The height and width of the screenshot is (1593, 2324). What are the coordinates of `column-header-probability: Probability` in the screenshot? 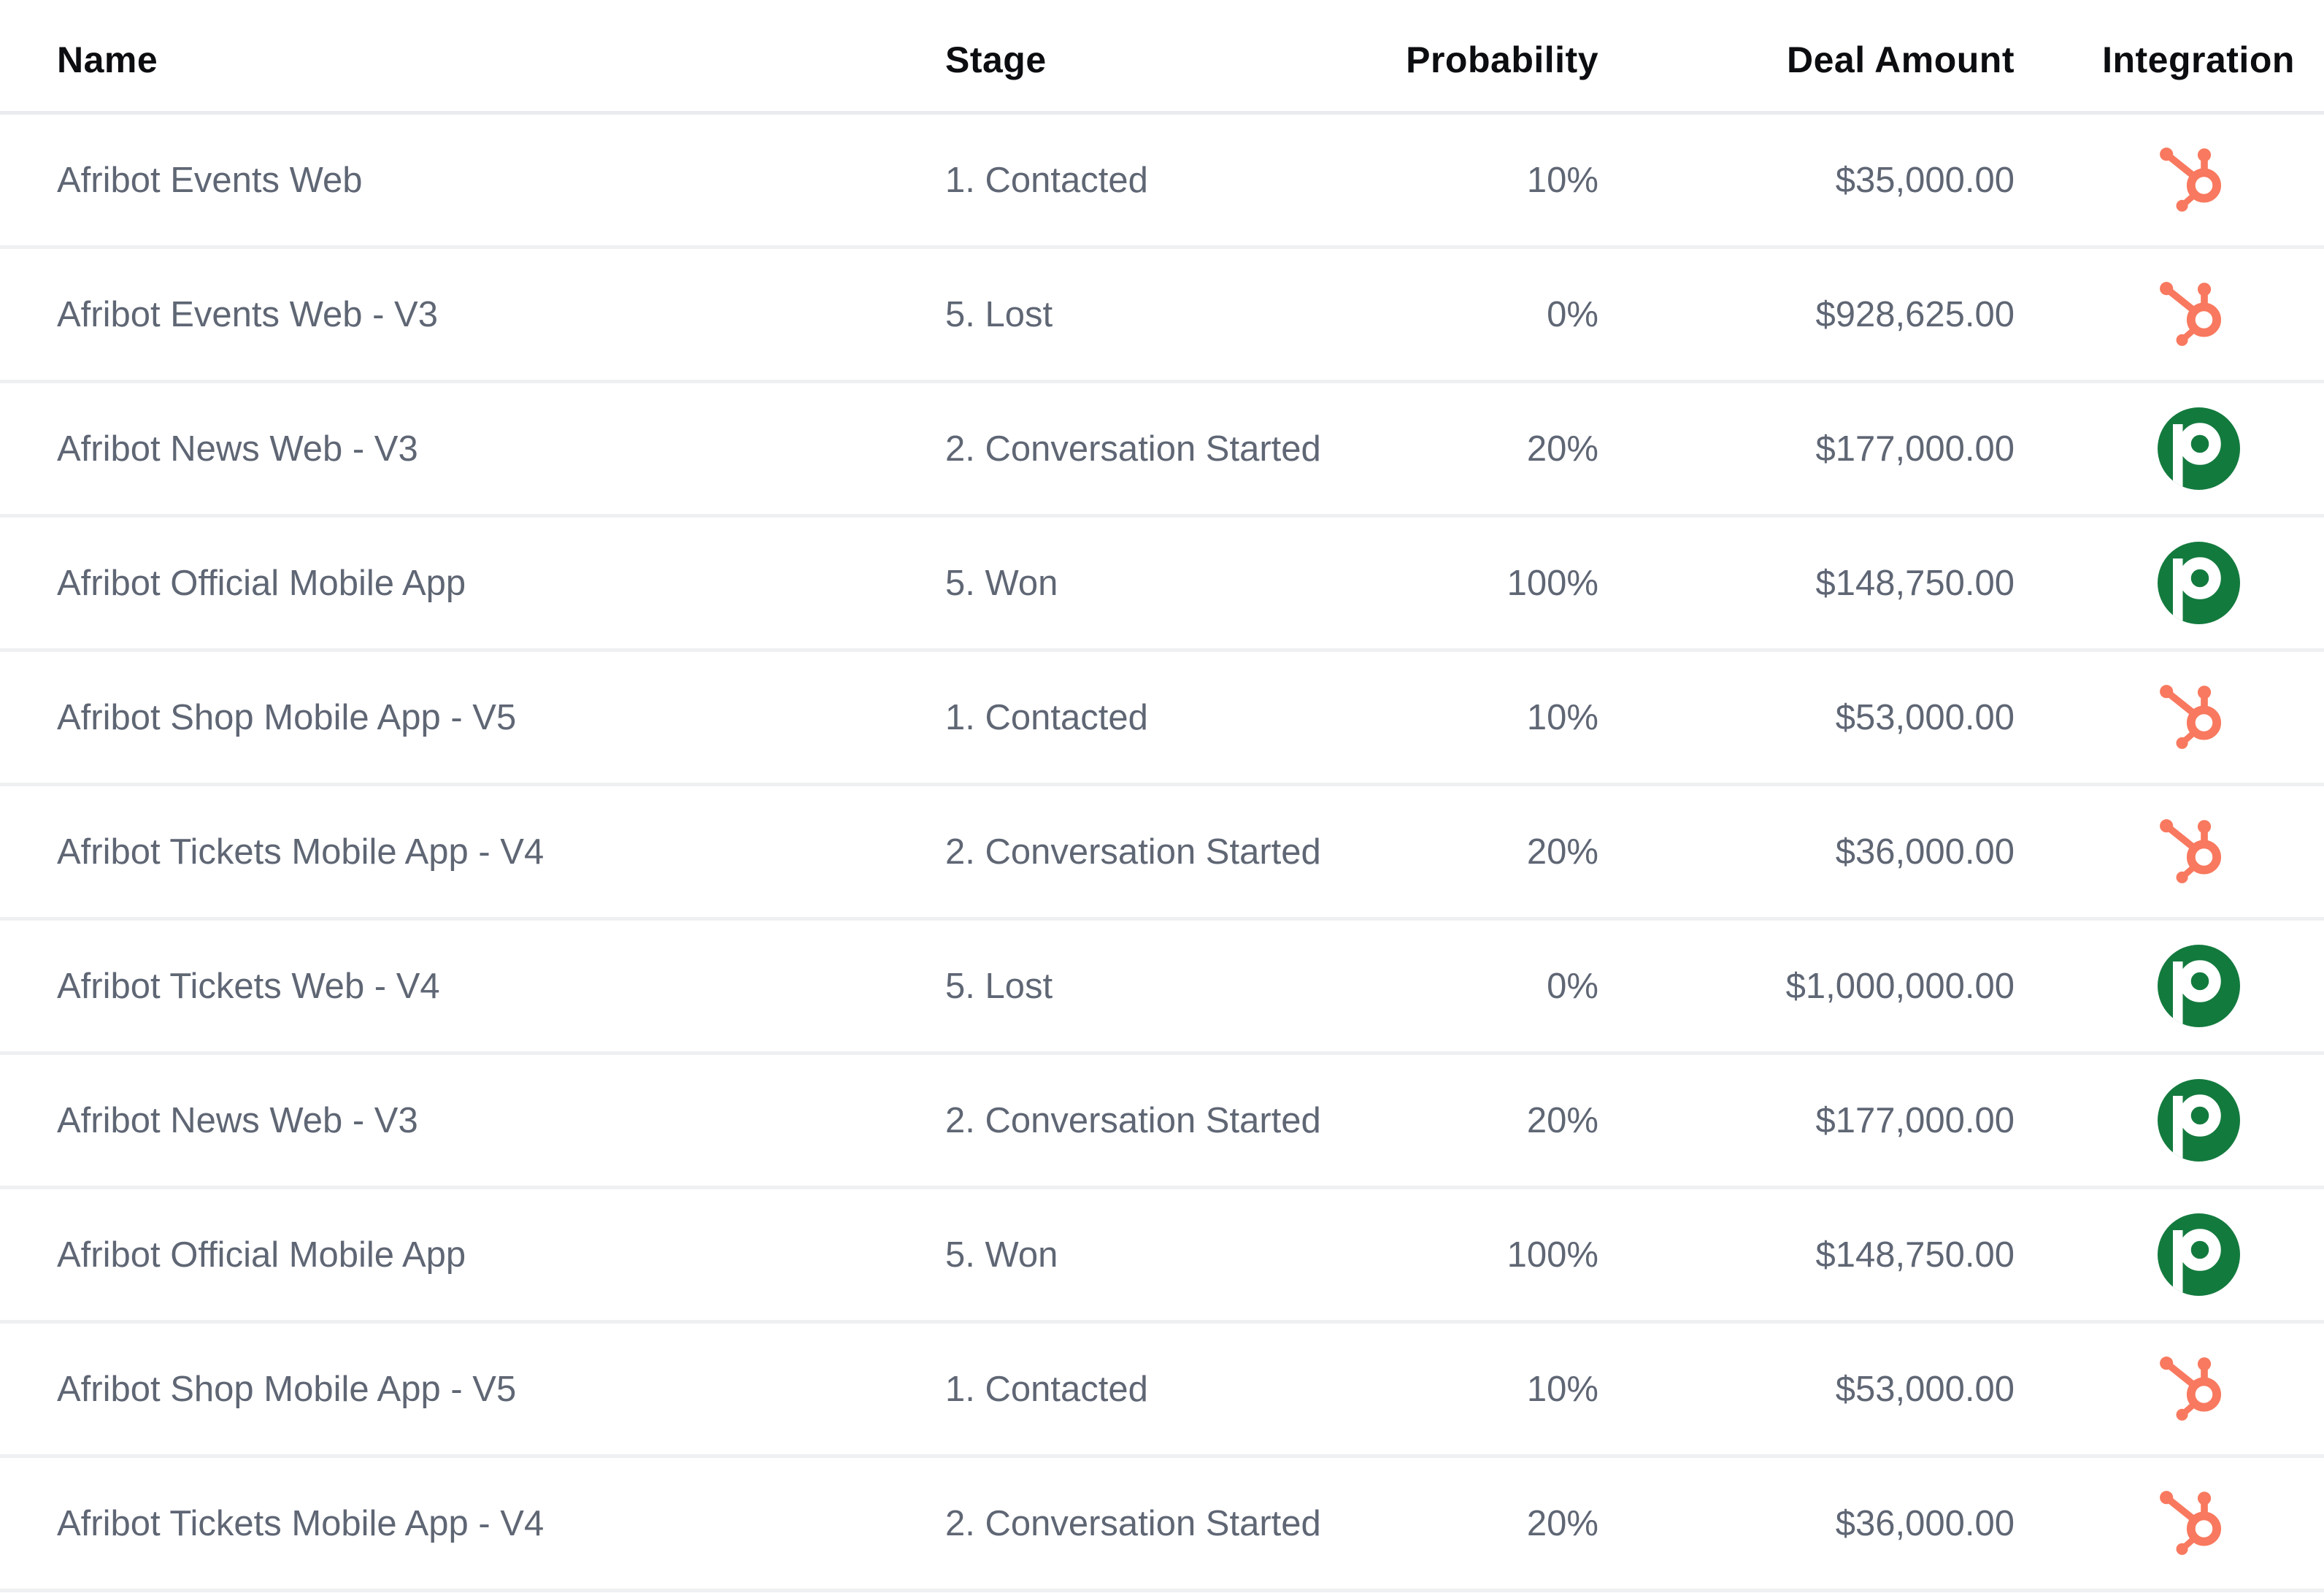 It's located at (1502, 60).